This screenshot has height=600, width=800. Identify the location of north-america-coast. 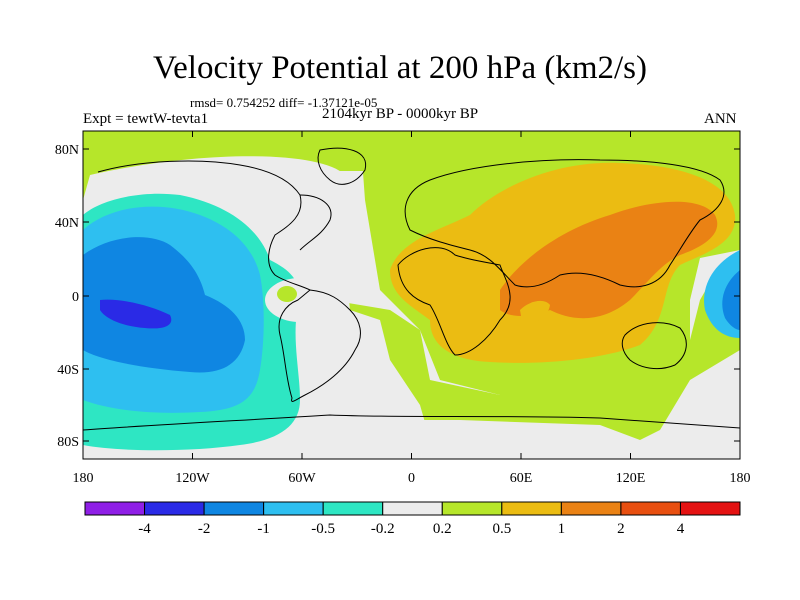
(204, 225).